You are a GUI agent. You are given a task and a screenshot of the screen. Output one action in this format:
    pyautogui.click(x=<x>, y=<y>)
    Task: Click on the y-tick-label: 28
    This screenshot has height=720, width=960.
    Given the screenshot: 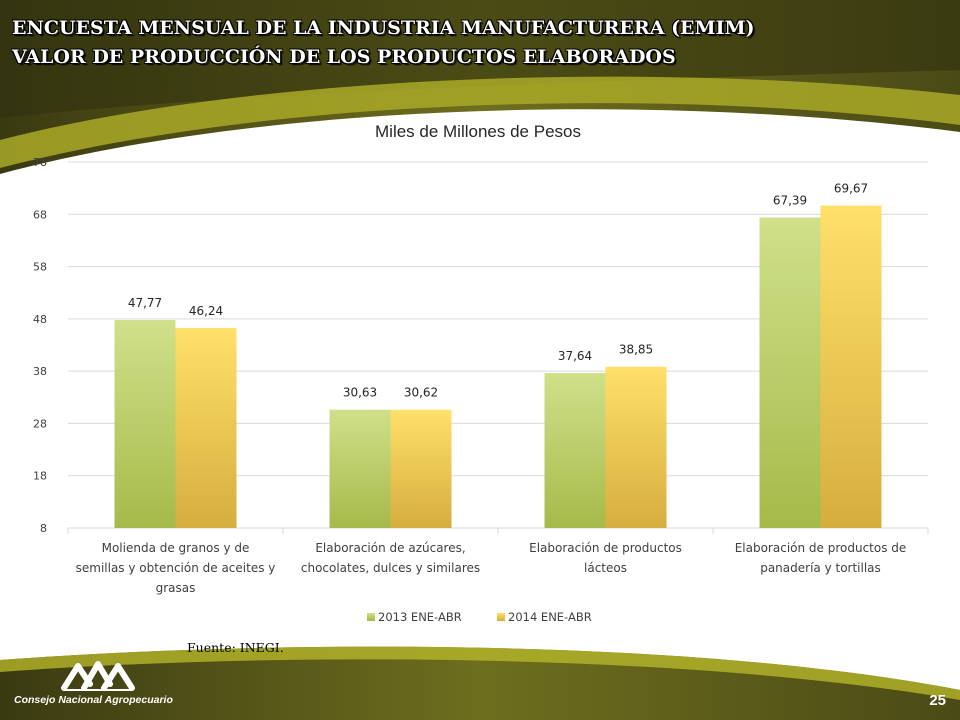 What is the action you would take?
    pyautogui.click(x=40, y=423)
    